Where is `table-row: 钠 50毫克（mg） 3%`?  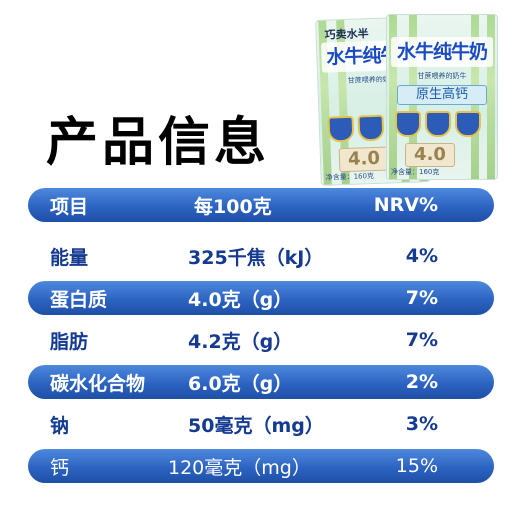
table-row: 钠 50毫克（mg） 3% is located at coordinates (261, 424).